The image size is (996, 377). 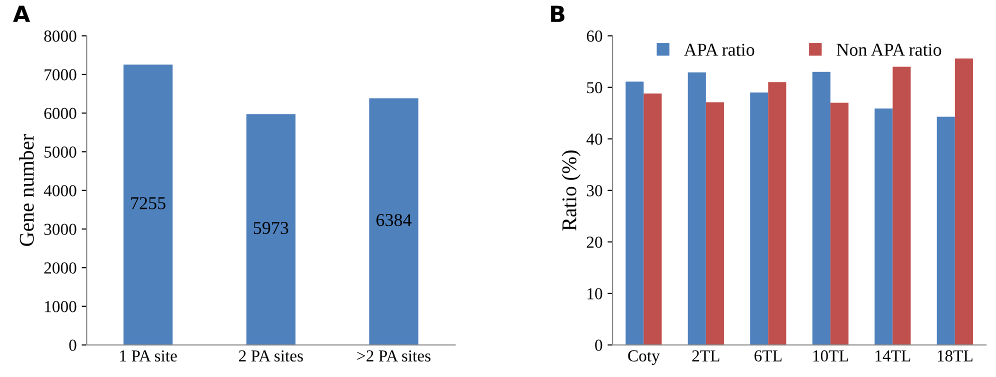 I want to click on x-tick-label: 2 PA sites, so click(x=271, y=356).